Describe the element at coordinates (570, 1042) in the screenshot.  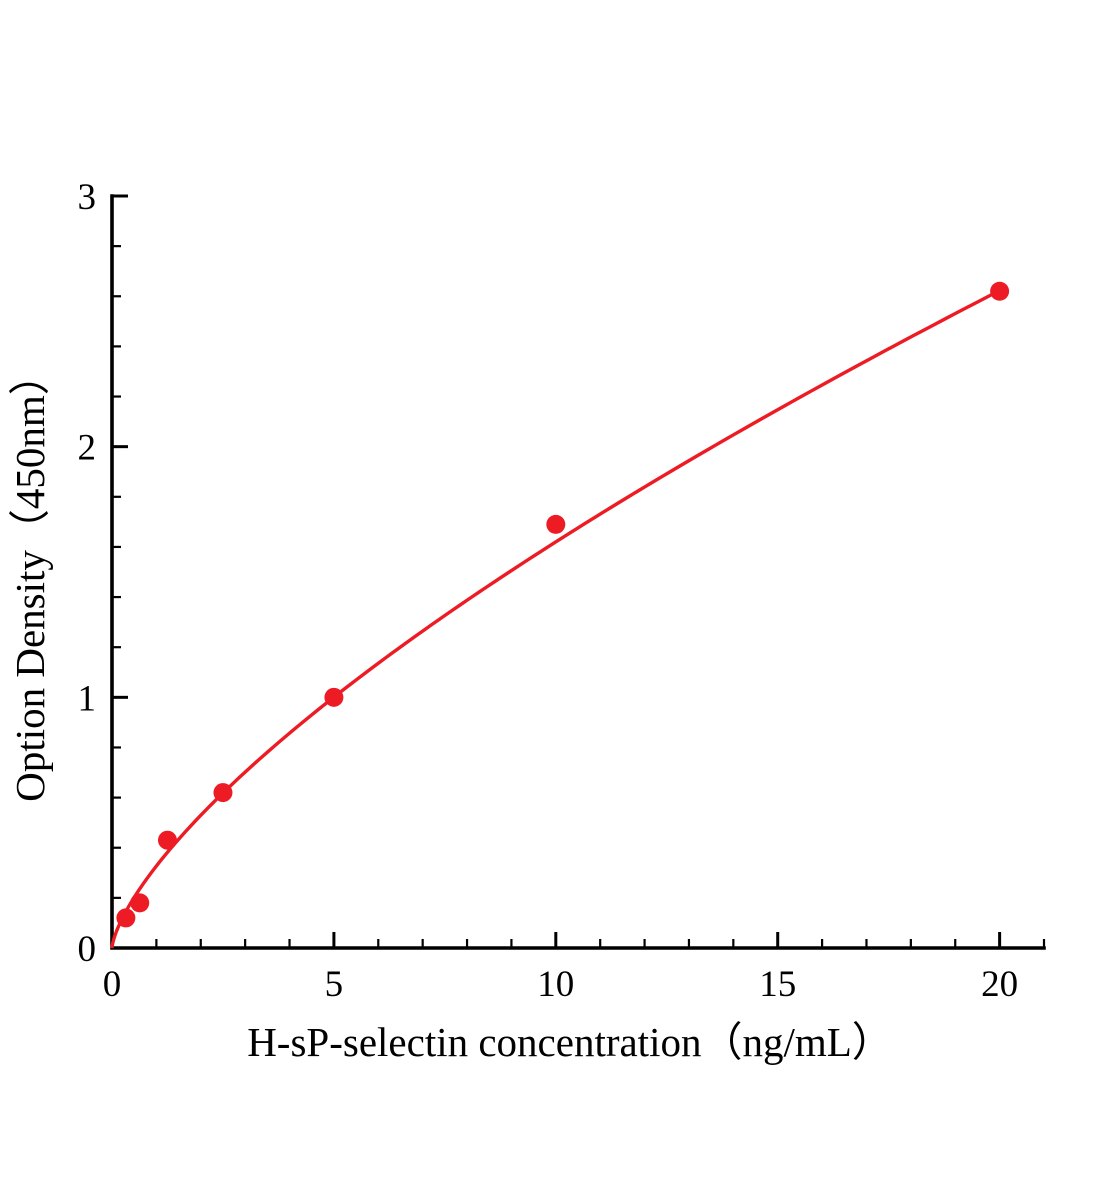
I see `x-axis-label: H-sP-selectin concentration（ng/mL）` at that location.